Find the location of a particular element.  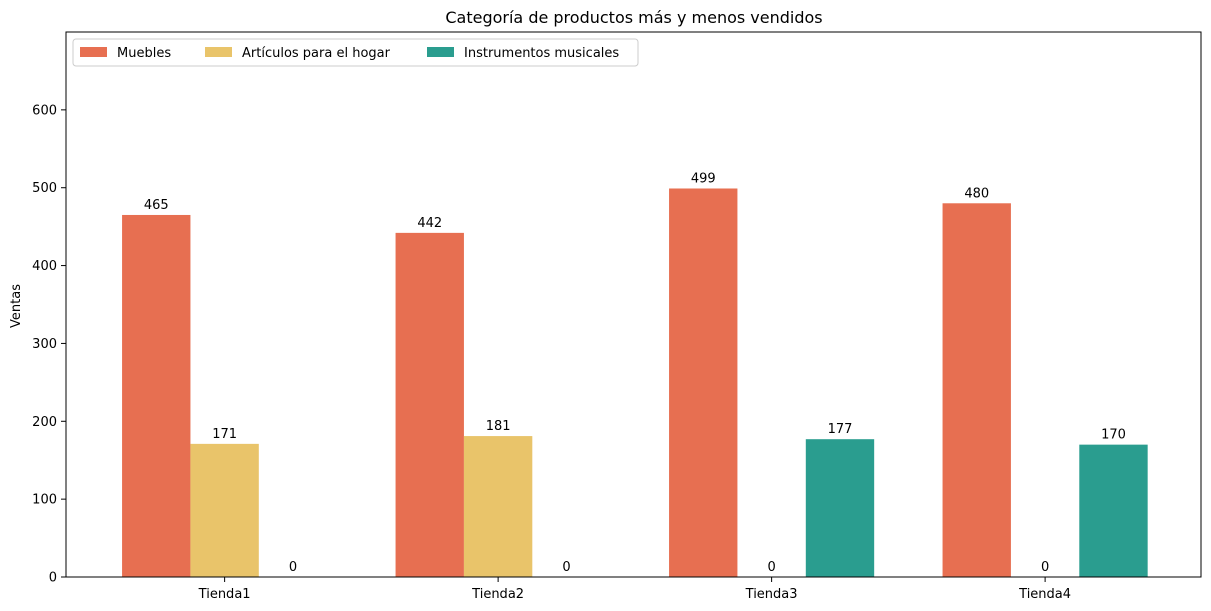

x-tick-label: Tienda4 is located at coordinates (1044, 594).